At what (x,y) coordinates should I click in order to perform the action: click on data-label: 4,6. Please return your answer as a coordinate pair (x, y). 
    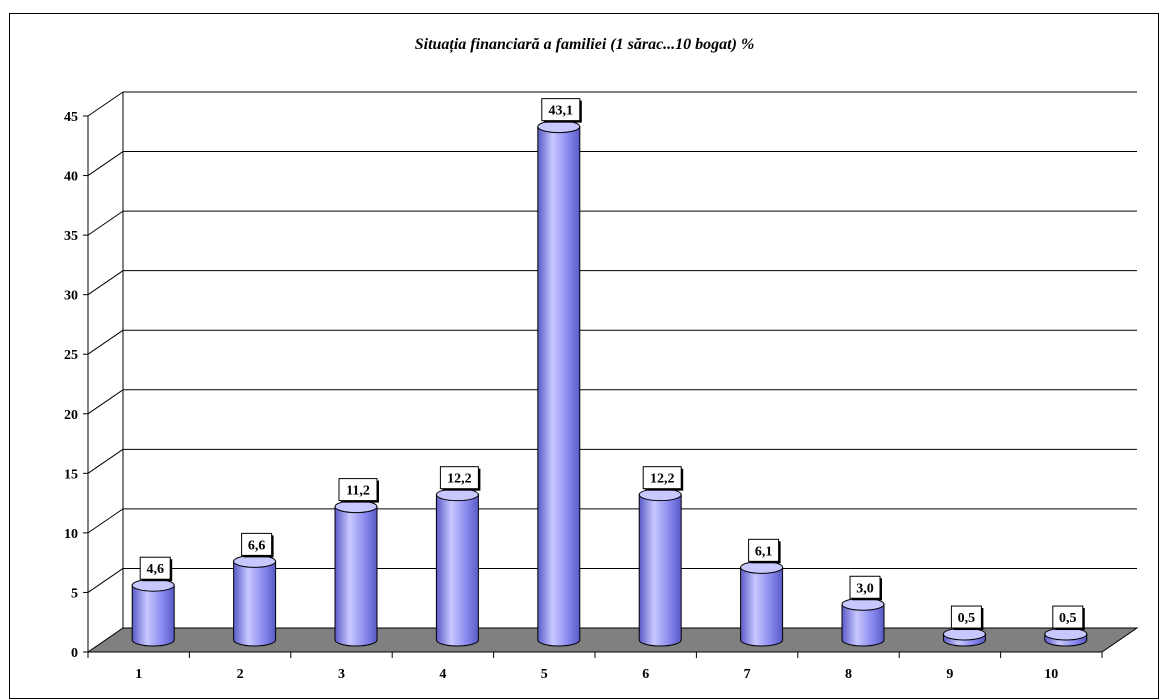
    Looking at the image, I should click on (155, 569).